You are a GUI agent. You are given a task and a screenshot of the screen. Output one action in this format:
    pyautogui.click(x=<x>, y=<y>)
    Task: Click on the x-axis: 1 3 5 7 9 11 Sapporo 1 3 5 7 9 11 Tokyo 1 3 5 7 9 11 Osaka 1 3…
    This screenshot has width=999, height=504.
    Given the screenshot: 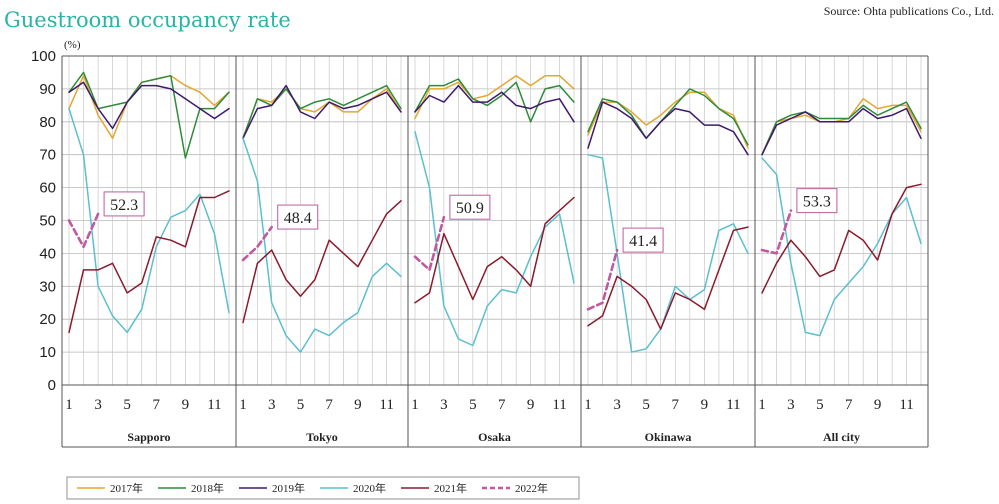 What is the action you would take?
    pyautogui.click(x=489, y=420)
    